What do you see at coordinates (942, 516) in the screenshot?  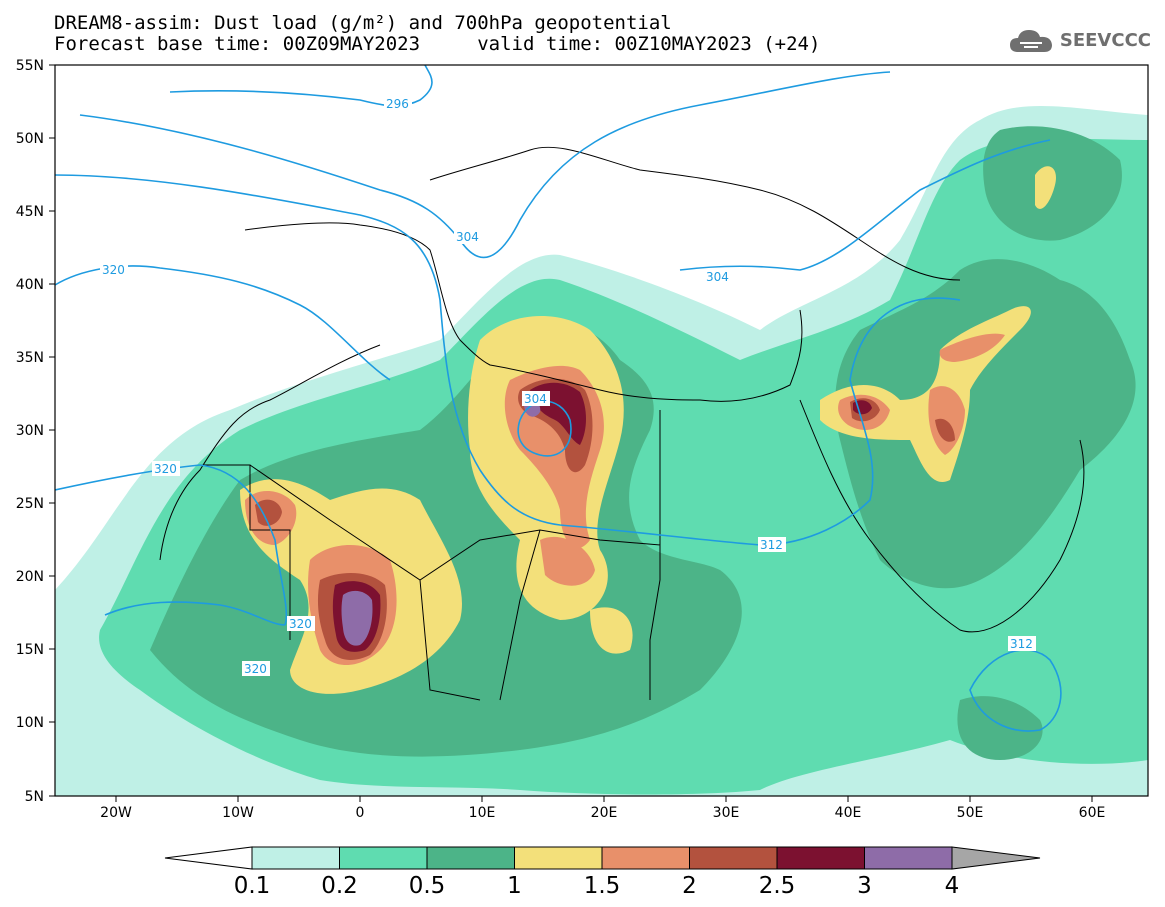 I see `coastline-arabia` at bounding box center [942, 516].